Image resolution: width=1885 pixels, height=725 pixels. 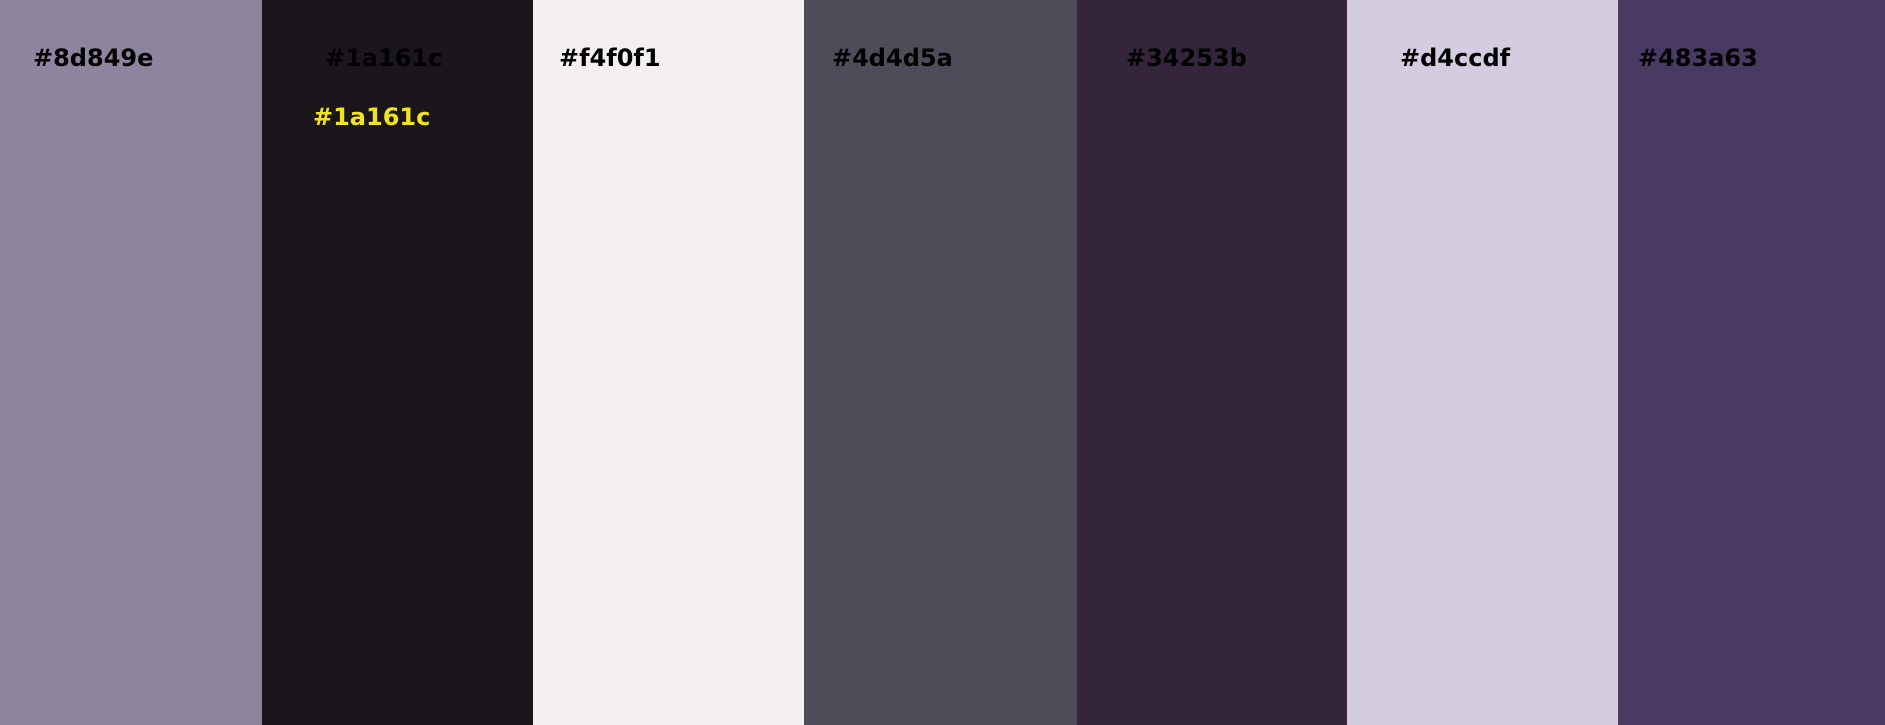 What do you see at coordinates (93, 58) in the screenshot?
I see `swatch-hex-label: #8d849e` at bounding box center [93, 58].